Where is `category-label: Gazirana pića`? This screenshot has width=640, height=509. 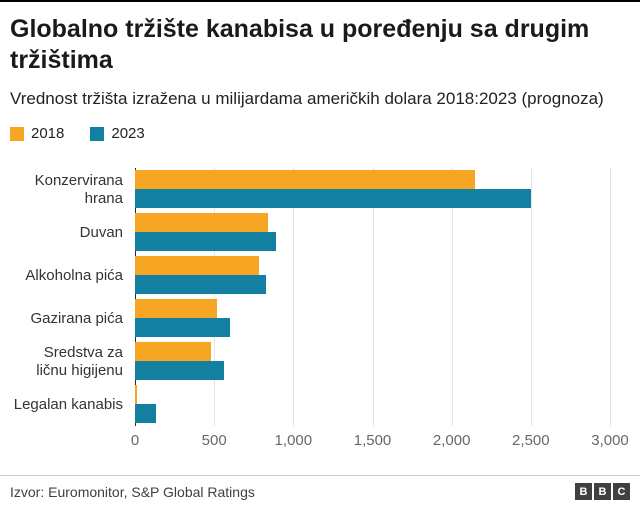 category-label: Gazirana pića is located at coordinates (76, 318).